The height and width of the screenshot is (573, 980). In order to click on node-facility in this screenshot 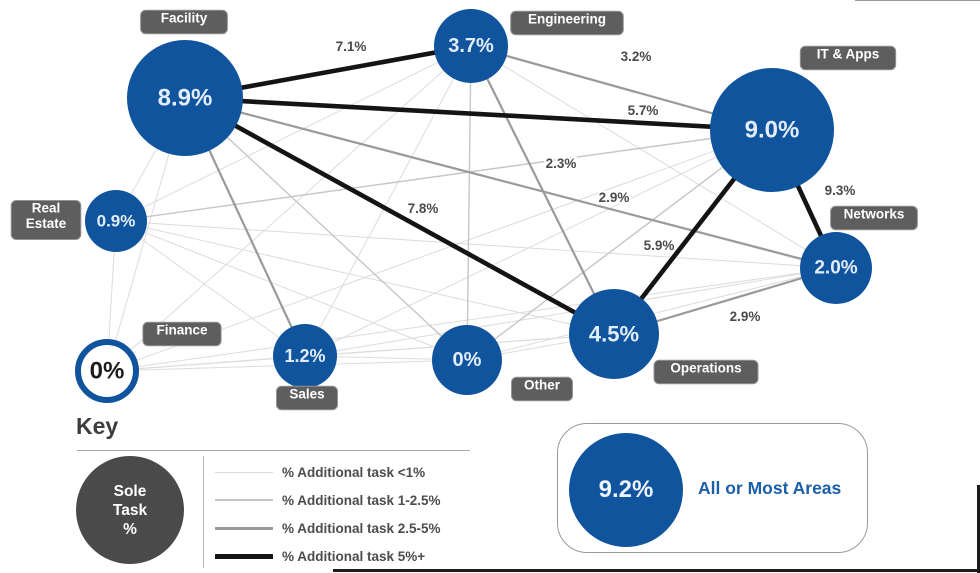, I will do `click(185, 98)`.